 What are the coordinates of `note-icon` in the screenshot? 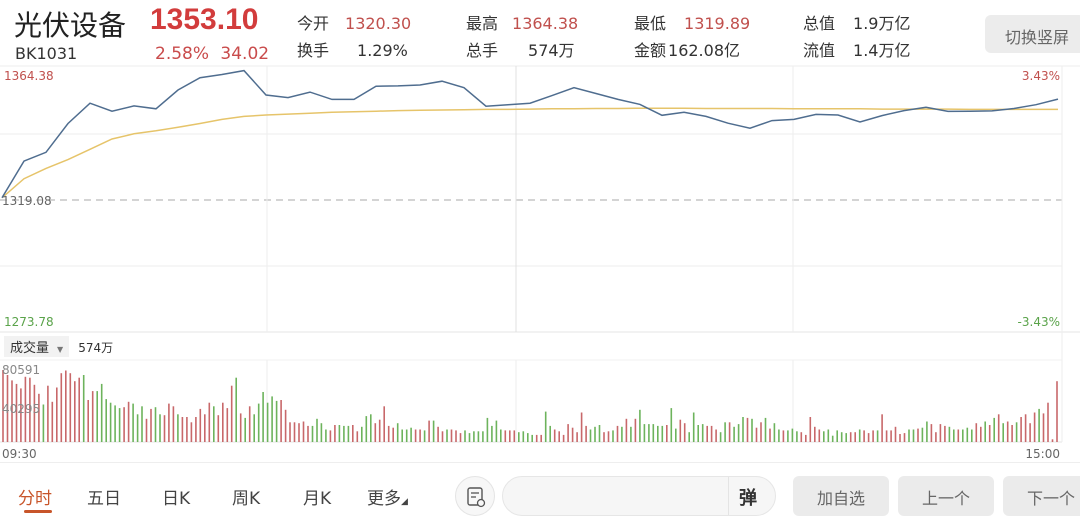 It's located at (476, 497).